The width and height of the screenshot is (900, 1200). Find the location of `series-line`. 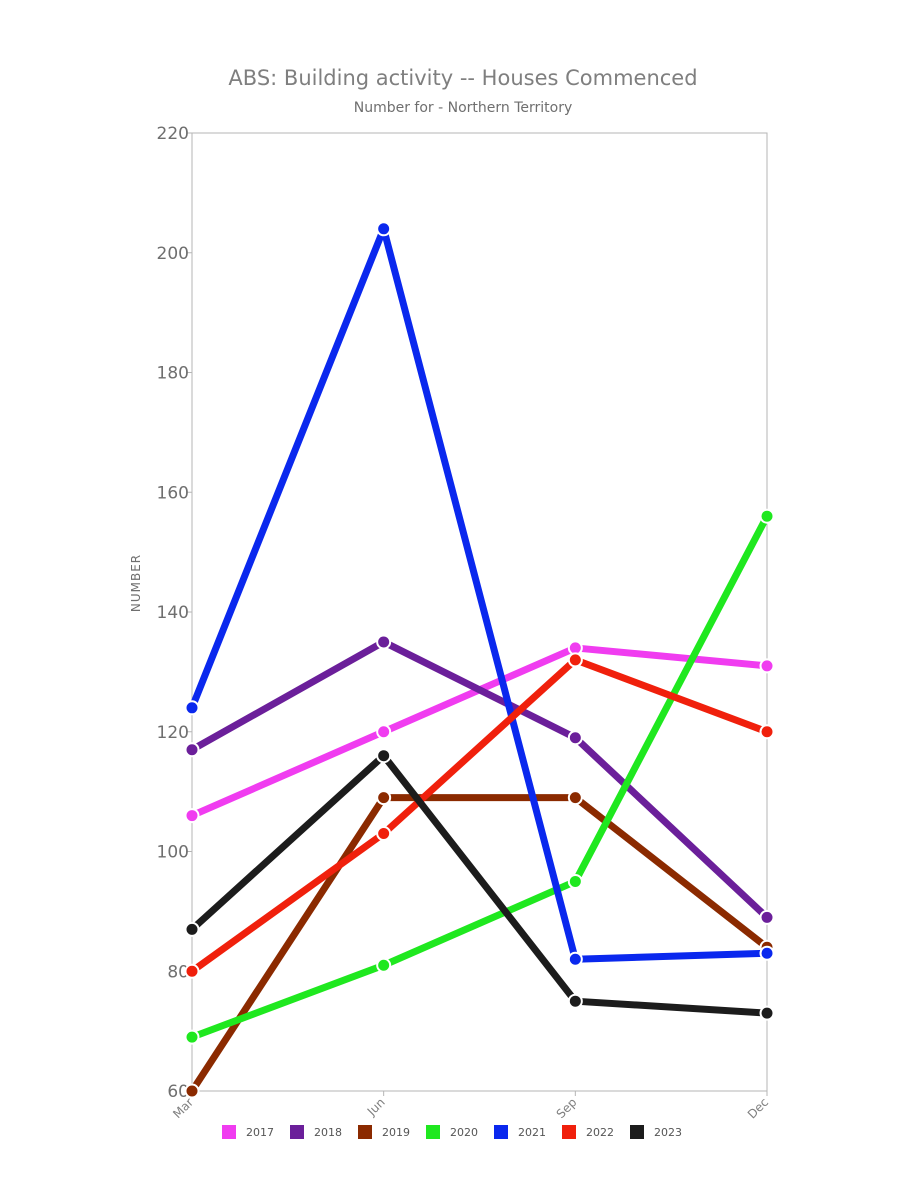

series-line is located at coordinates (479, 884).